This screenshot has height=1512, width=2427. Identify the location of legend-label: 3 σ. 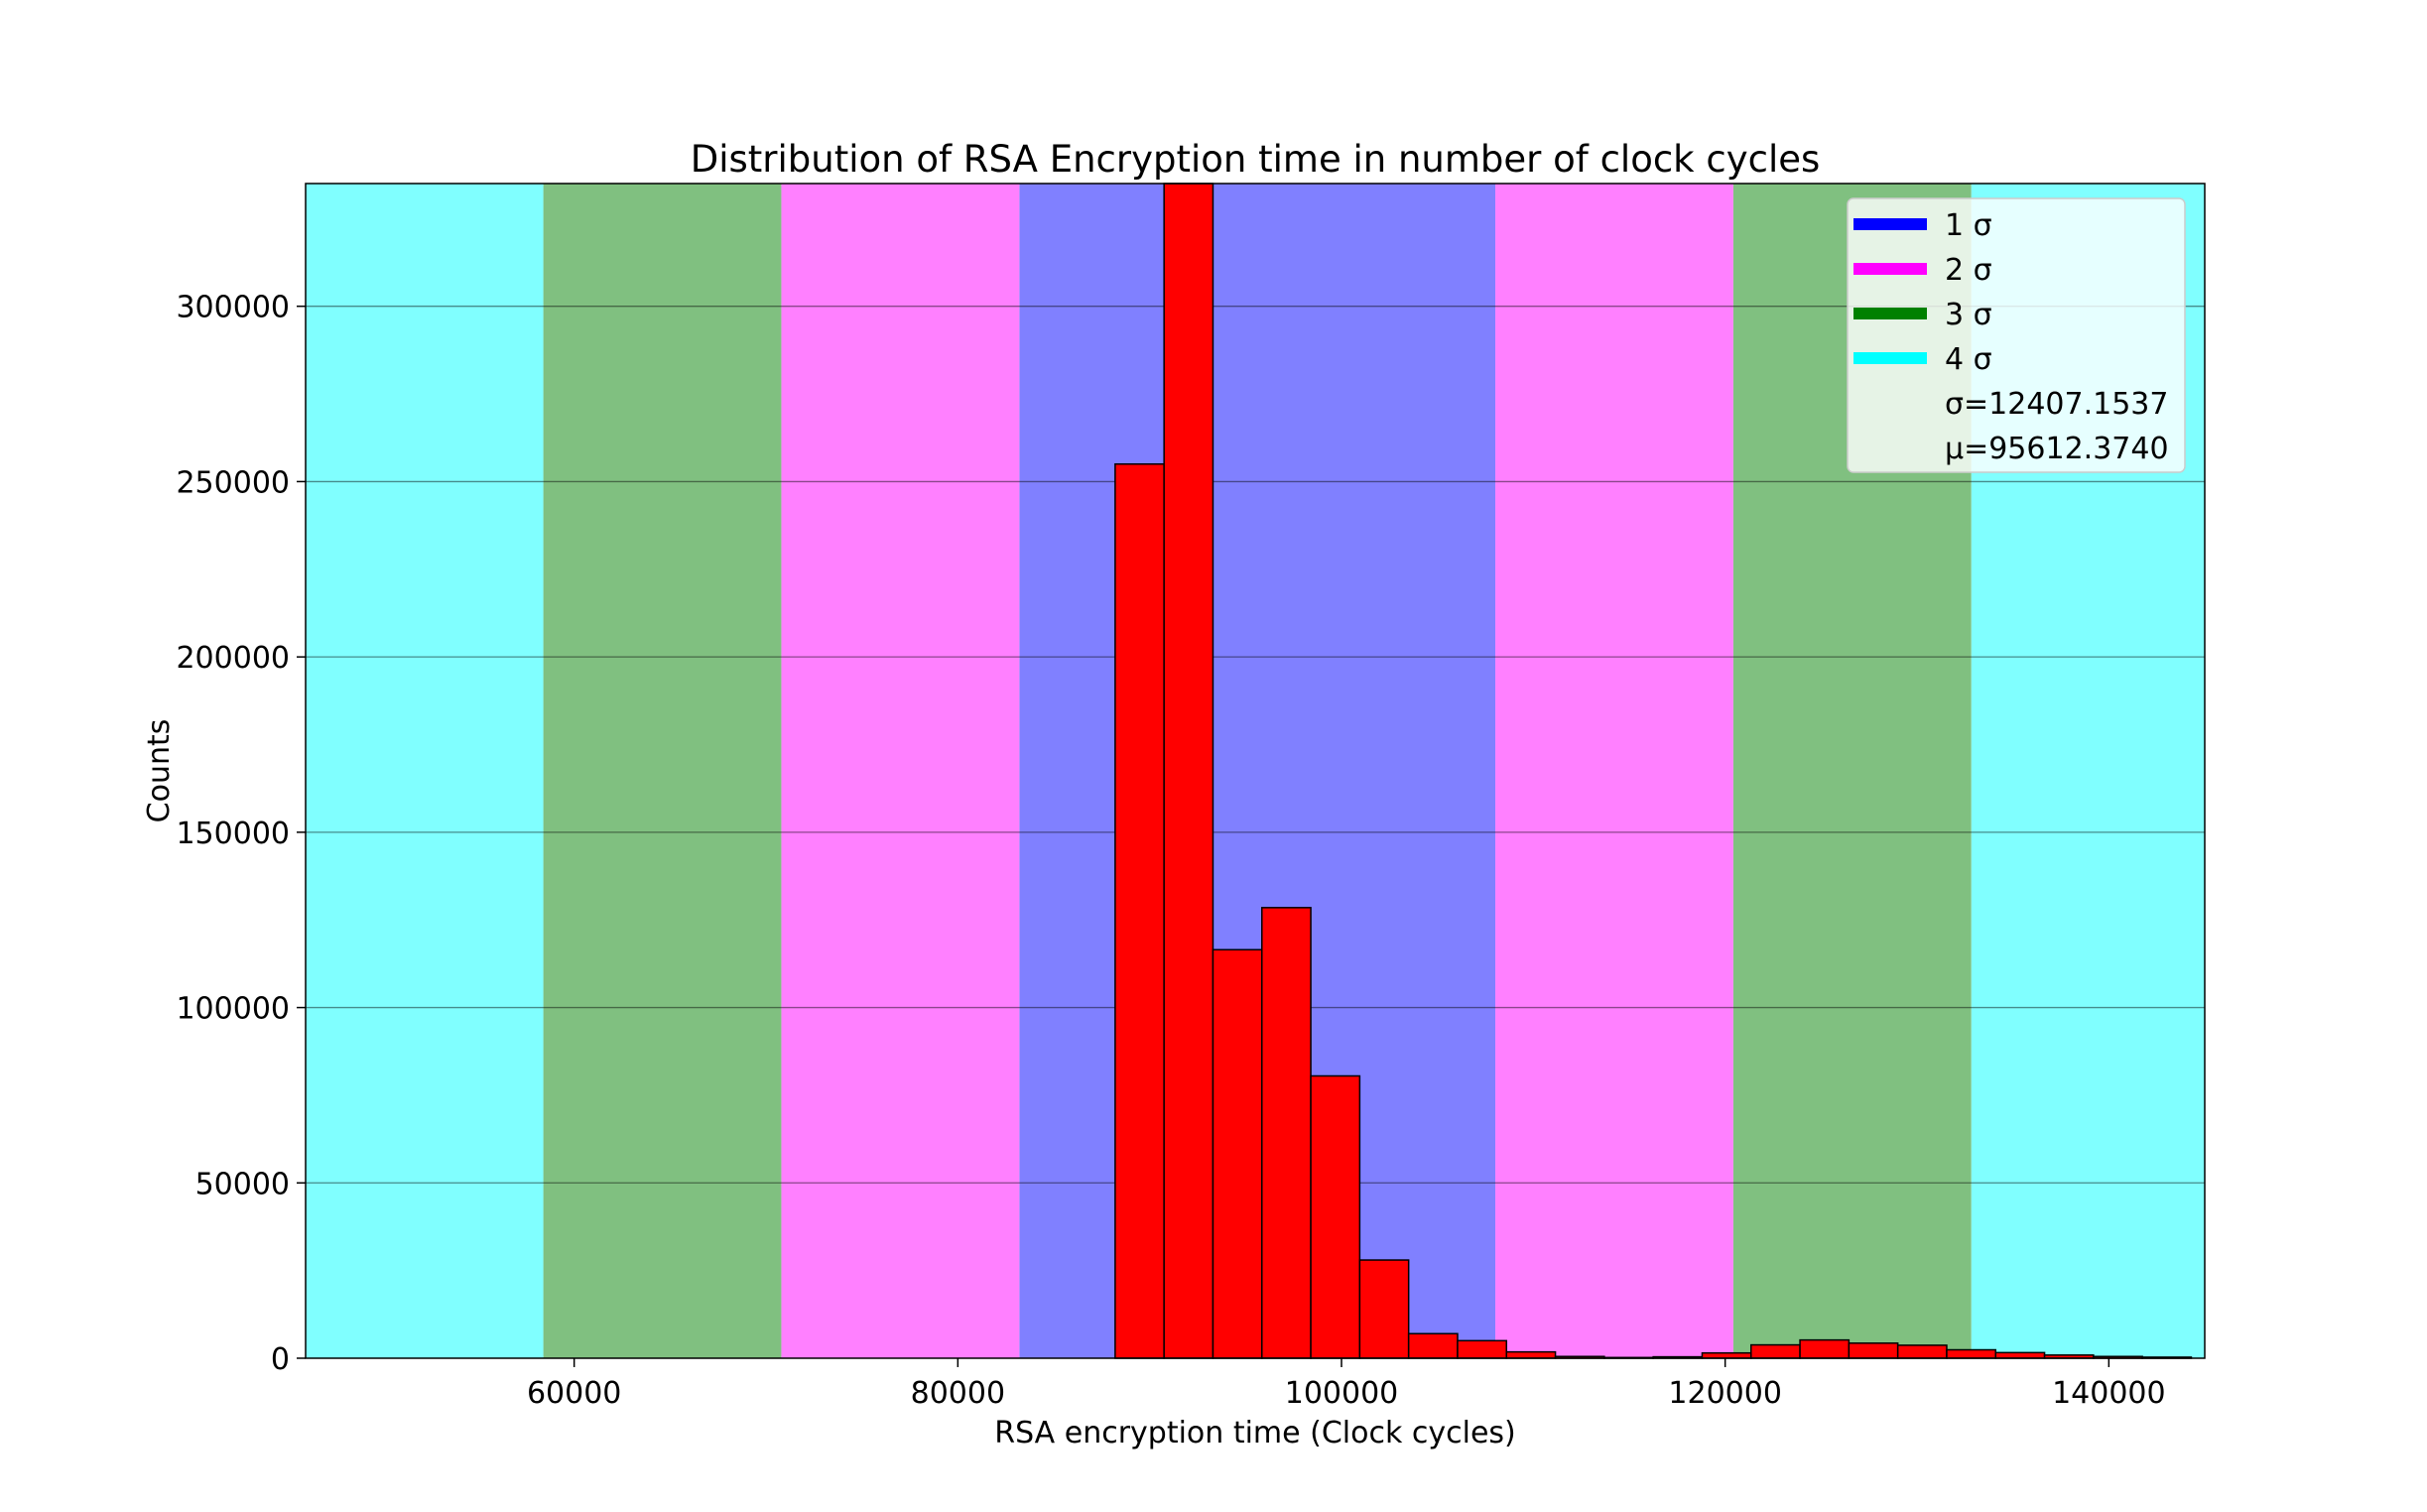
(1968, 315).